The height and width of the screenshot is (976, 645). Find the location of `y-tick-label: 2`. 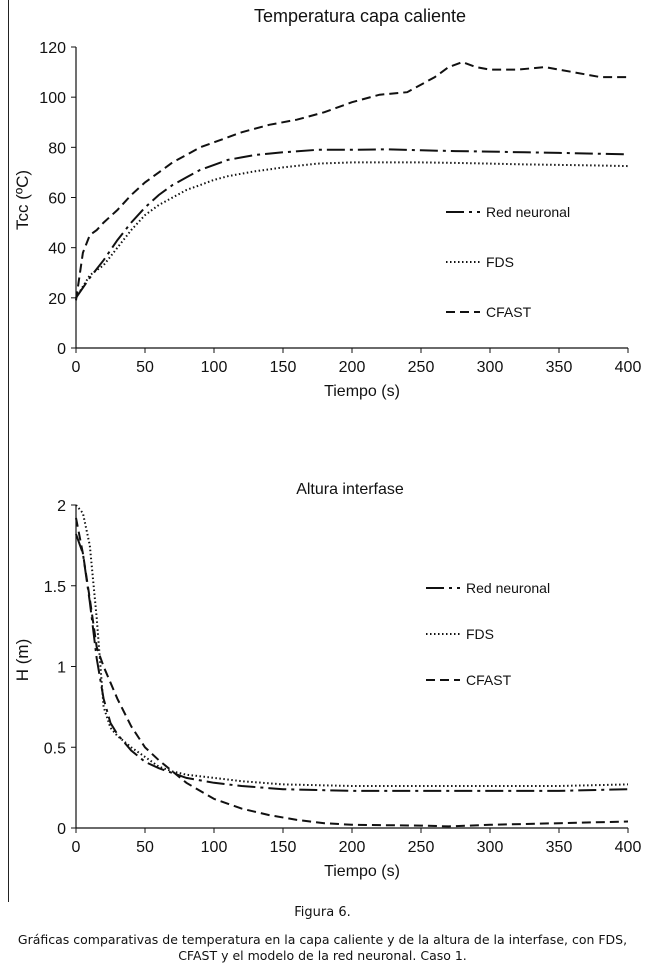

y-tick-label: 2 is located at coordinates (61, 506).